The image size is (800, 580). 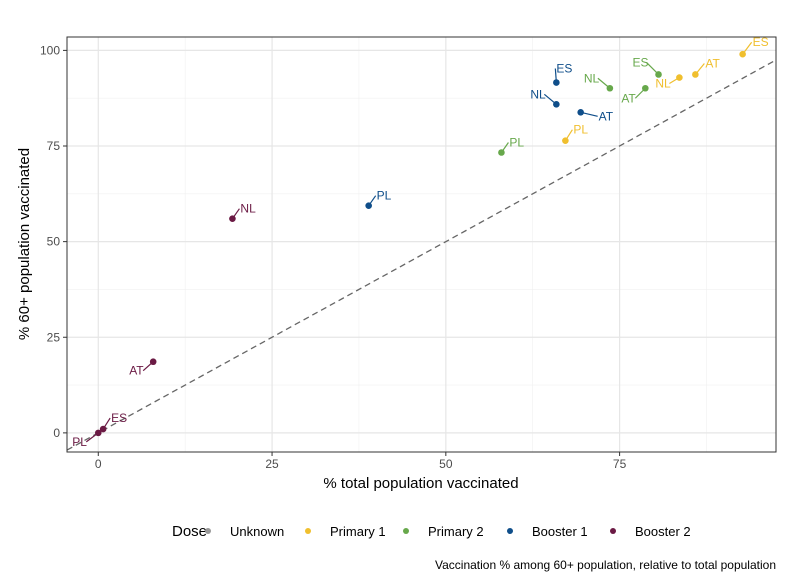 What do you see at coordinates (189, 531) in the screenshot?
I see `legend-title: Dose` at bounding box center [189, 531].